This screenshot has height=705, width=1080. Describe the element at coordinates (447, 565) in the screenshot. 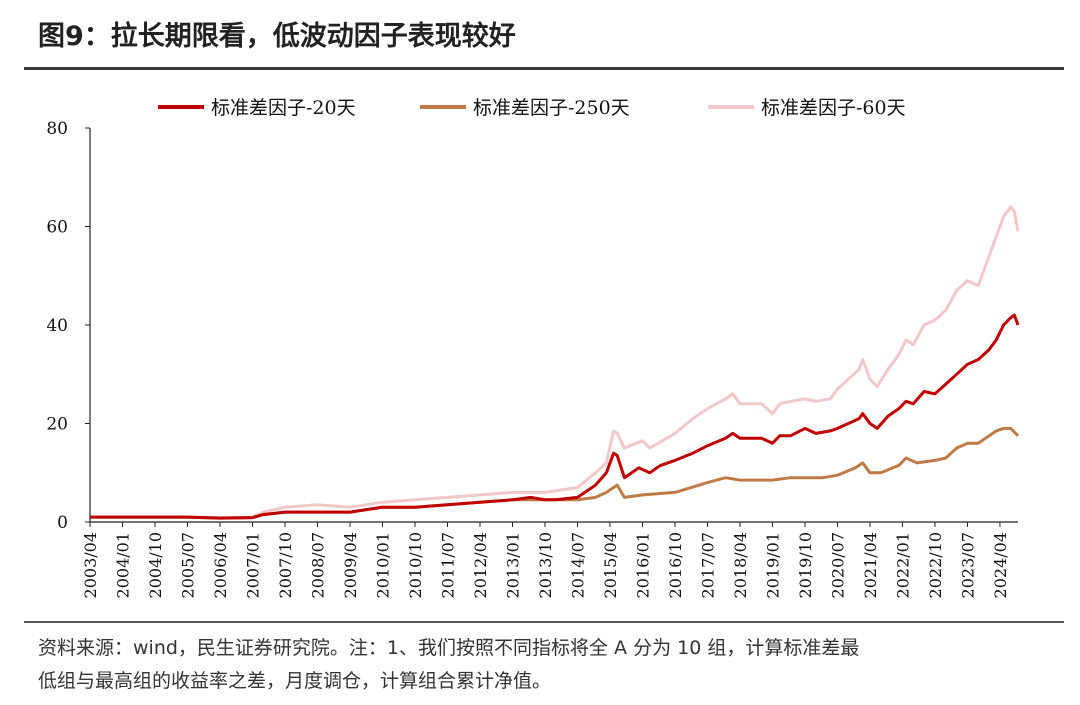

I see `x-tick-label: 2011/07` at that location.